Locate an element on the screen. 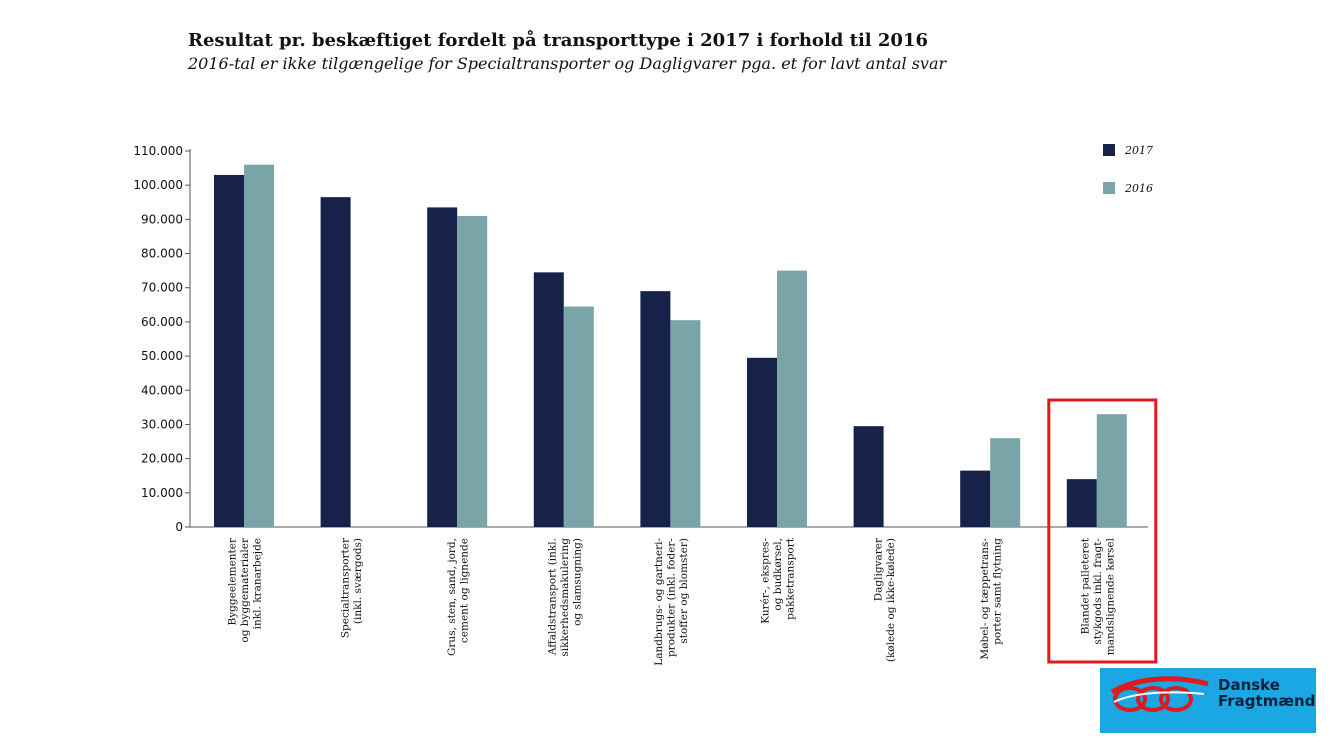 This screenshot has width=1333, height=750. category-label-line: Landbrugs- og gartneri- is located at coordinates (659, 602).